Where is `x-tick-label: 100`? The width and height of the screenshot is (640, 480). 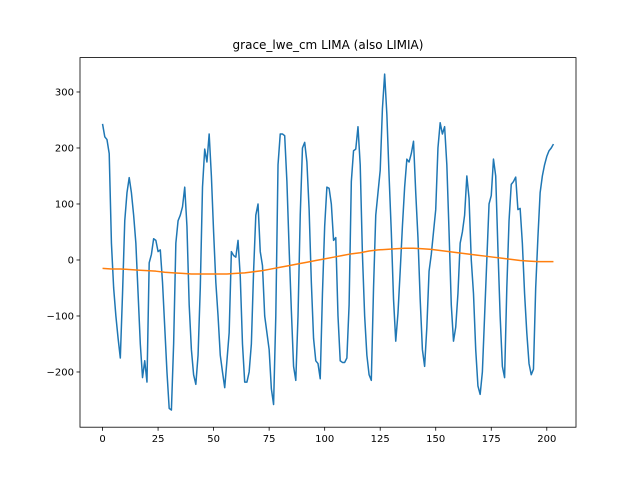 x-tick-label: 100 is located at coordinates (324, 439).